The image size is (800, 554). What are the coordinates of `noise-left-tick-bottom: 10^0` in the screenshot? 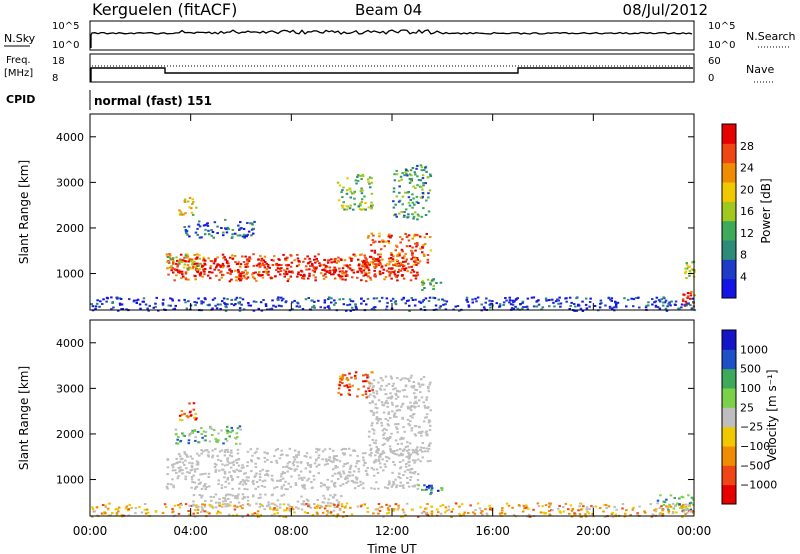 It's located at (65, 45).